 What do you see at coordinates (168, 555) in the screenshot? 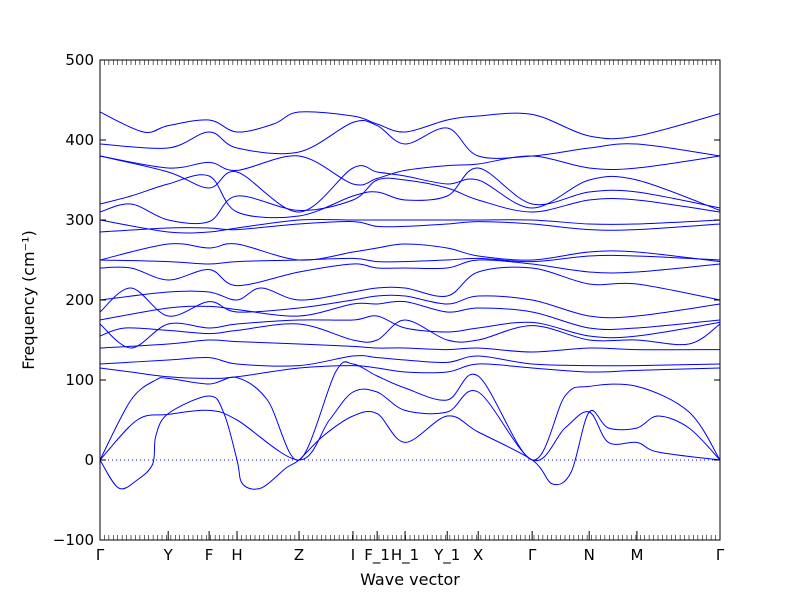
I see `x-tick-label: Y` at bounding box center [168, 555].